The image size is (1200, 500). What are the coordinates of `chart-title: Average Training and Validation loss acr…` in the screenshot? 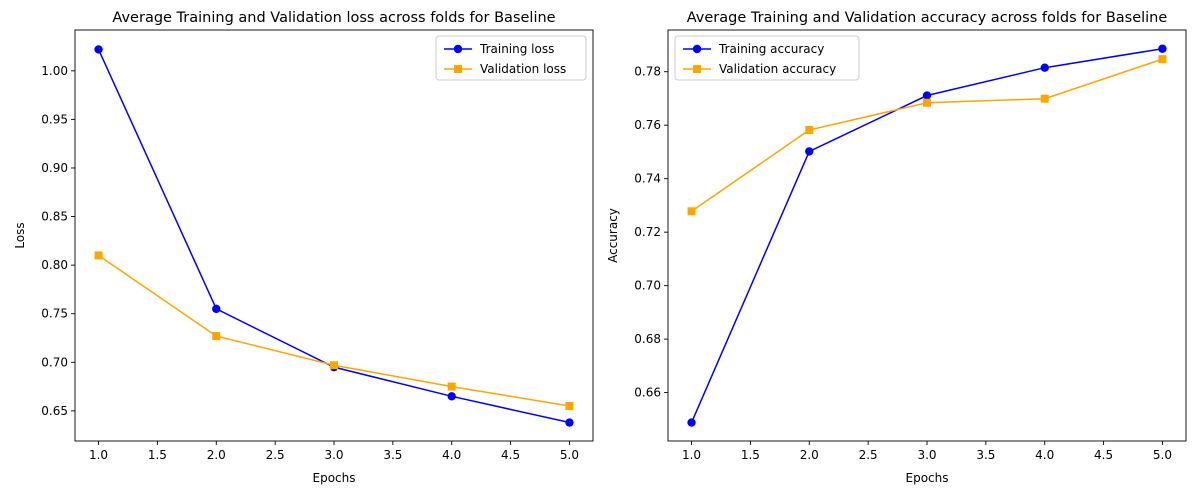 It's located at (333, 18).